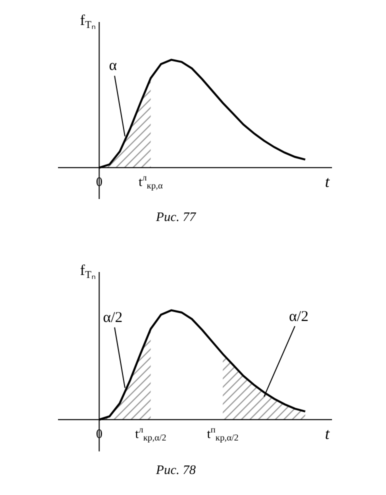  What do you see at coordinates (175, 469) in the screenshot?
I see `text: Рис. 78` at bounding box center [175, 469].